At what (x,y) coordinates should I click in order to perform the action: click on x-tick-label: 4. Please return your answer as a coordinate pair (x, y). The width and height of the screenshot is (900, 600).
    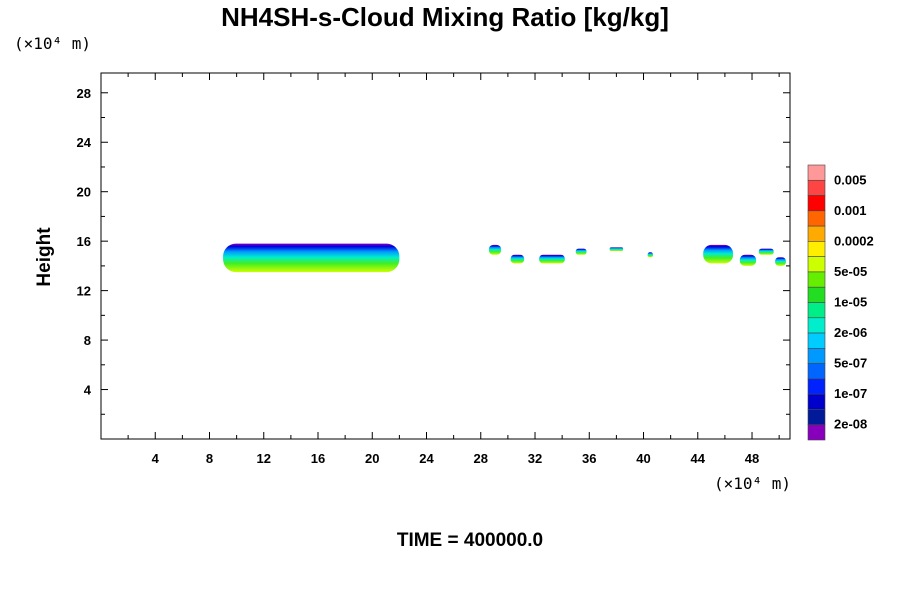
    Looking at the image, I should click on (156, 458).